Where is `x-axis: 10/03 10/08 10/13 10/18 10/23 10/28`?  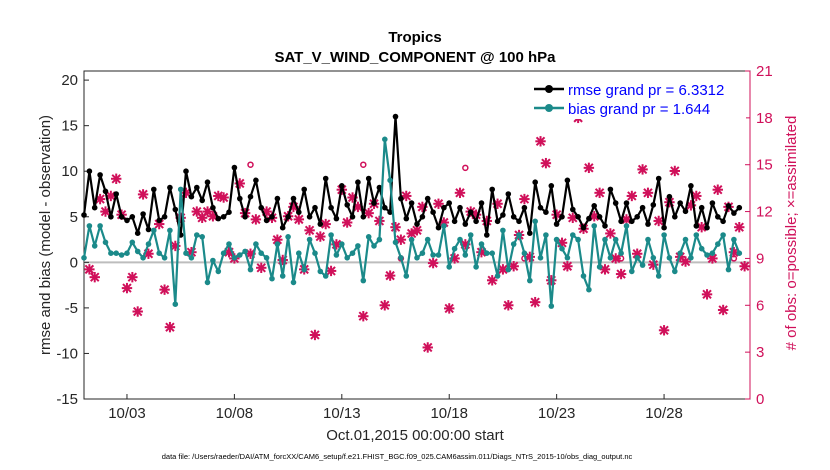 x-axis: 10/03 10/08 10/13 10/18 10/23 10/28 is located at coordinates (395, 408).